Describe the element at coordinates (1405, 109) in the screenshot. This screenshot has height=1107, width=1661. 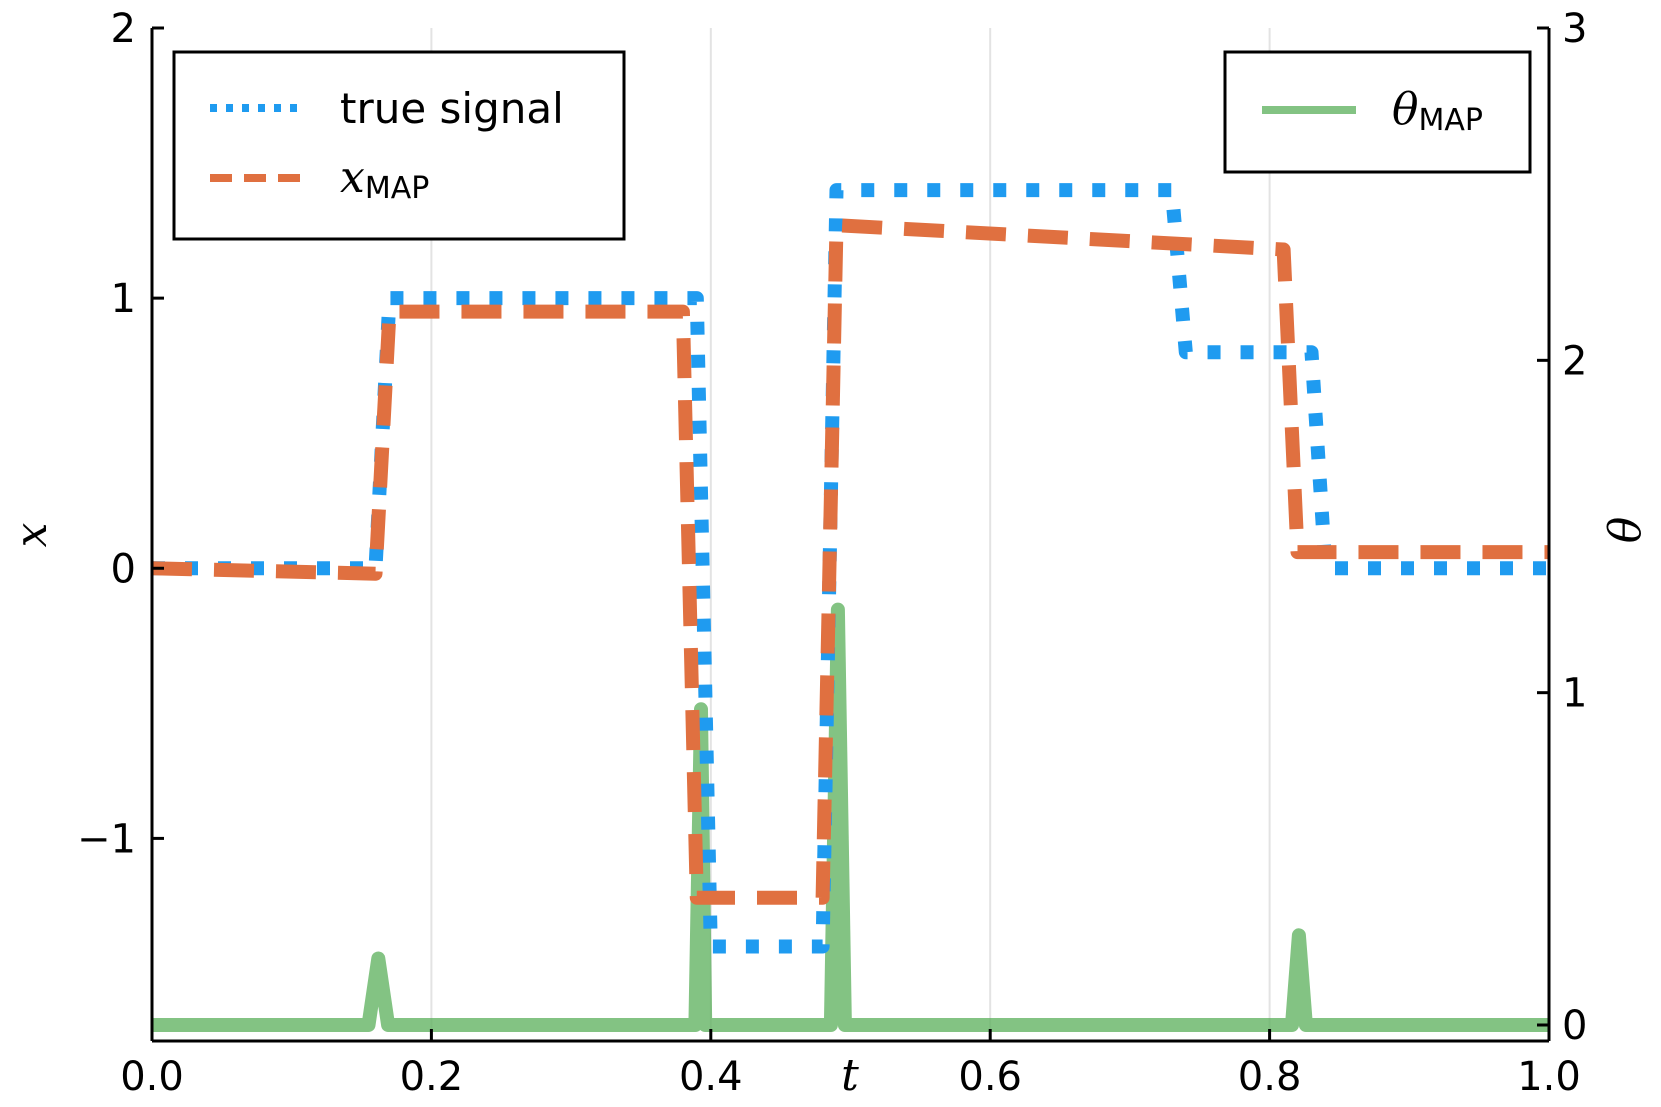
I see `legend-label-theta-map-main: θ` at that location.